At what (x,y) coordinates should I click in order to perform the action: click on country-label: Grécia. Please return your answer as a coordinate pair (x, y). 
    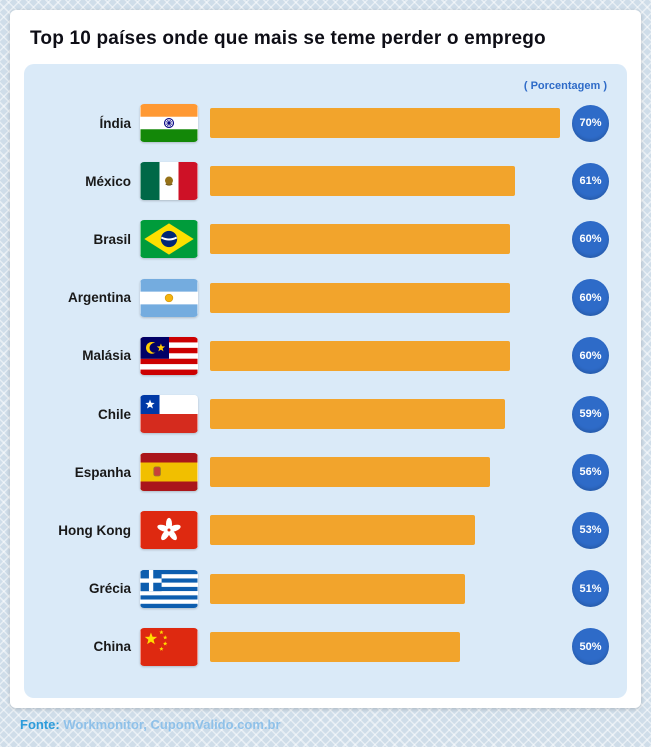
    Looking at the image, I should click on (109, 589).